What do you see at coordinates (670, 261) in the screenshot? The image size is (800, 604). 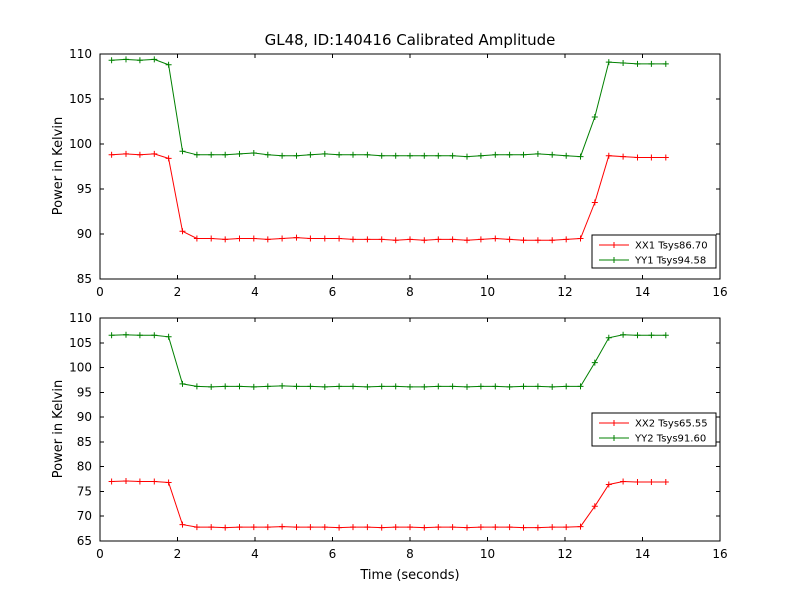 I see `legend-entry-label: YY1 Tsys94.58` at bounding box center [670, 261].